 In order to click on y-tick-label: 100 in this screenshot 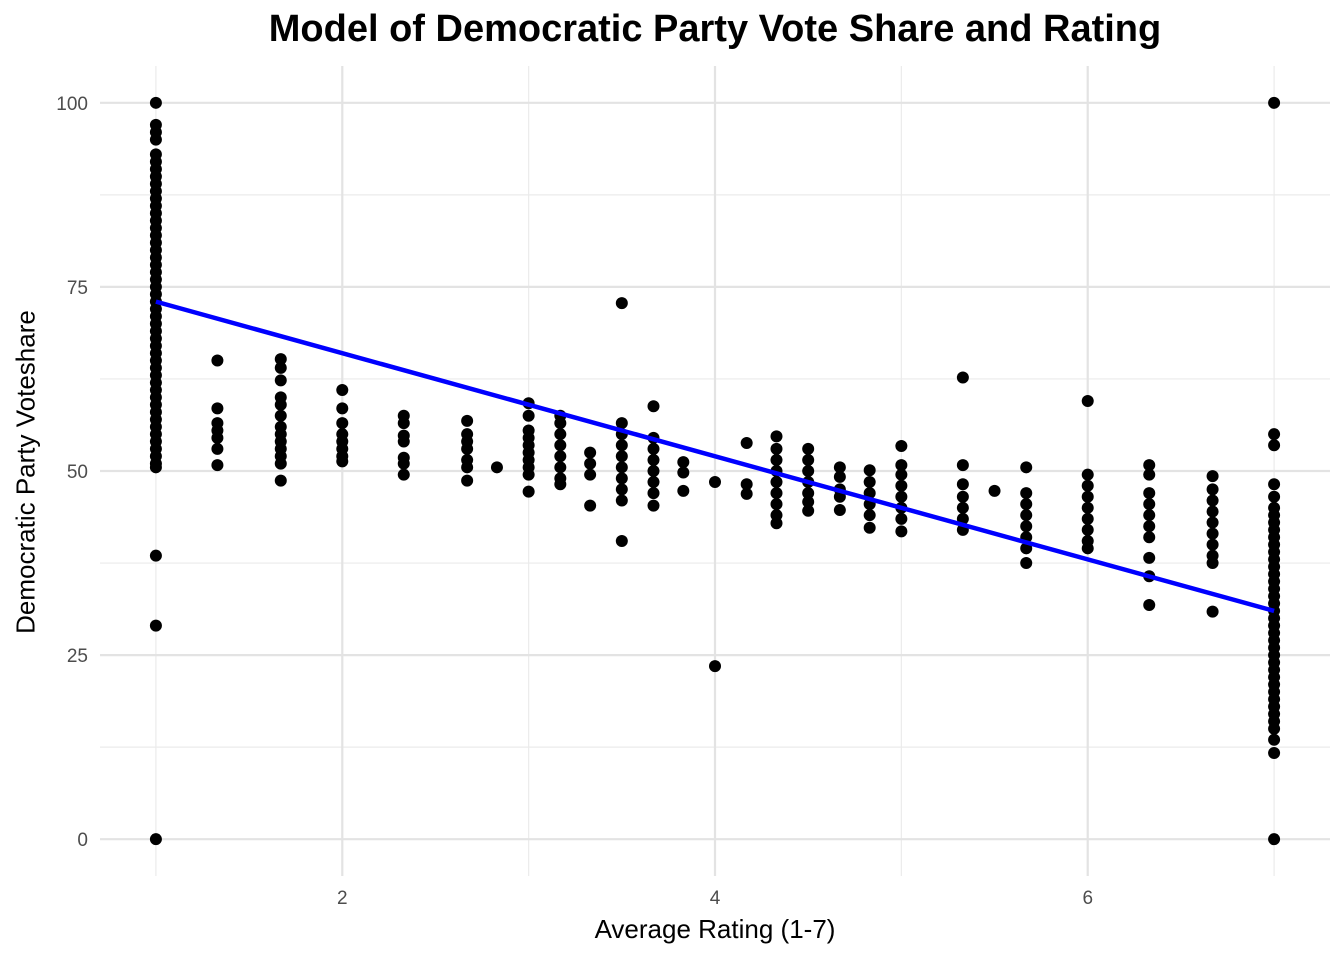, I will do `click(72, 104)`.